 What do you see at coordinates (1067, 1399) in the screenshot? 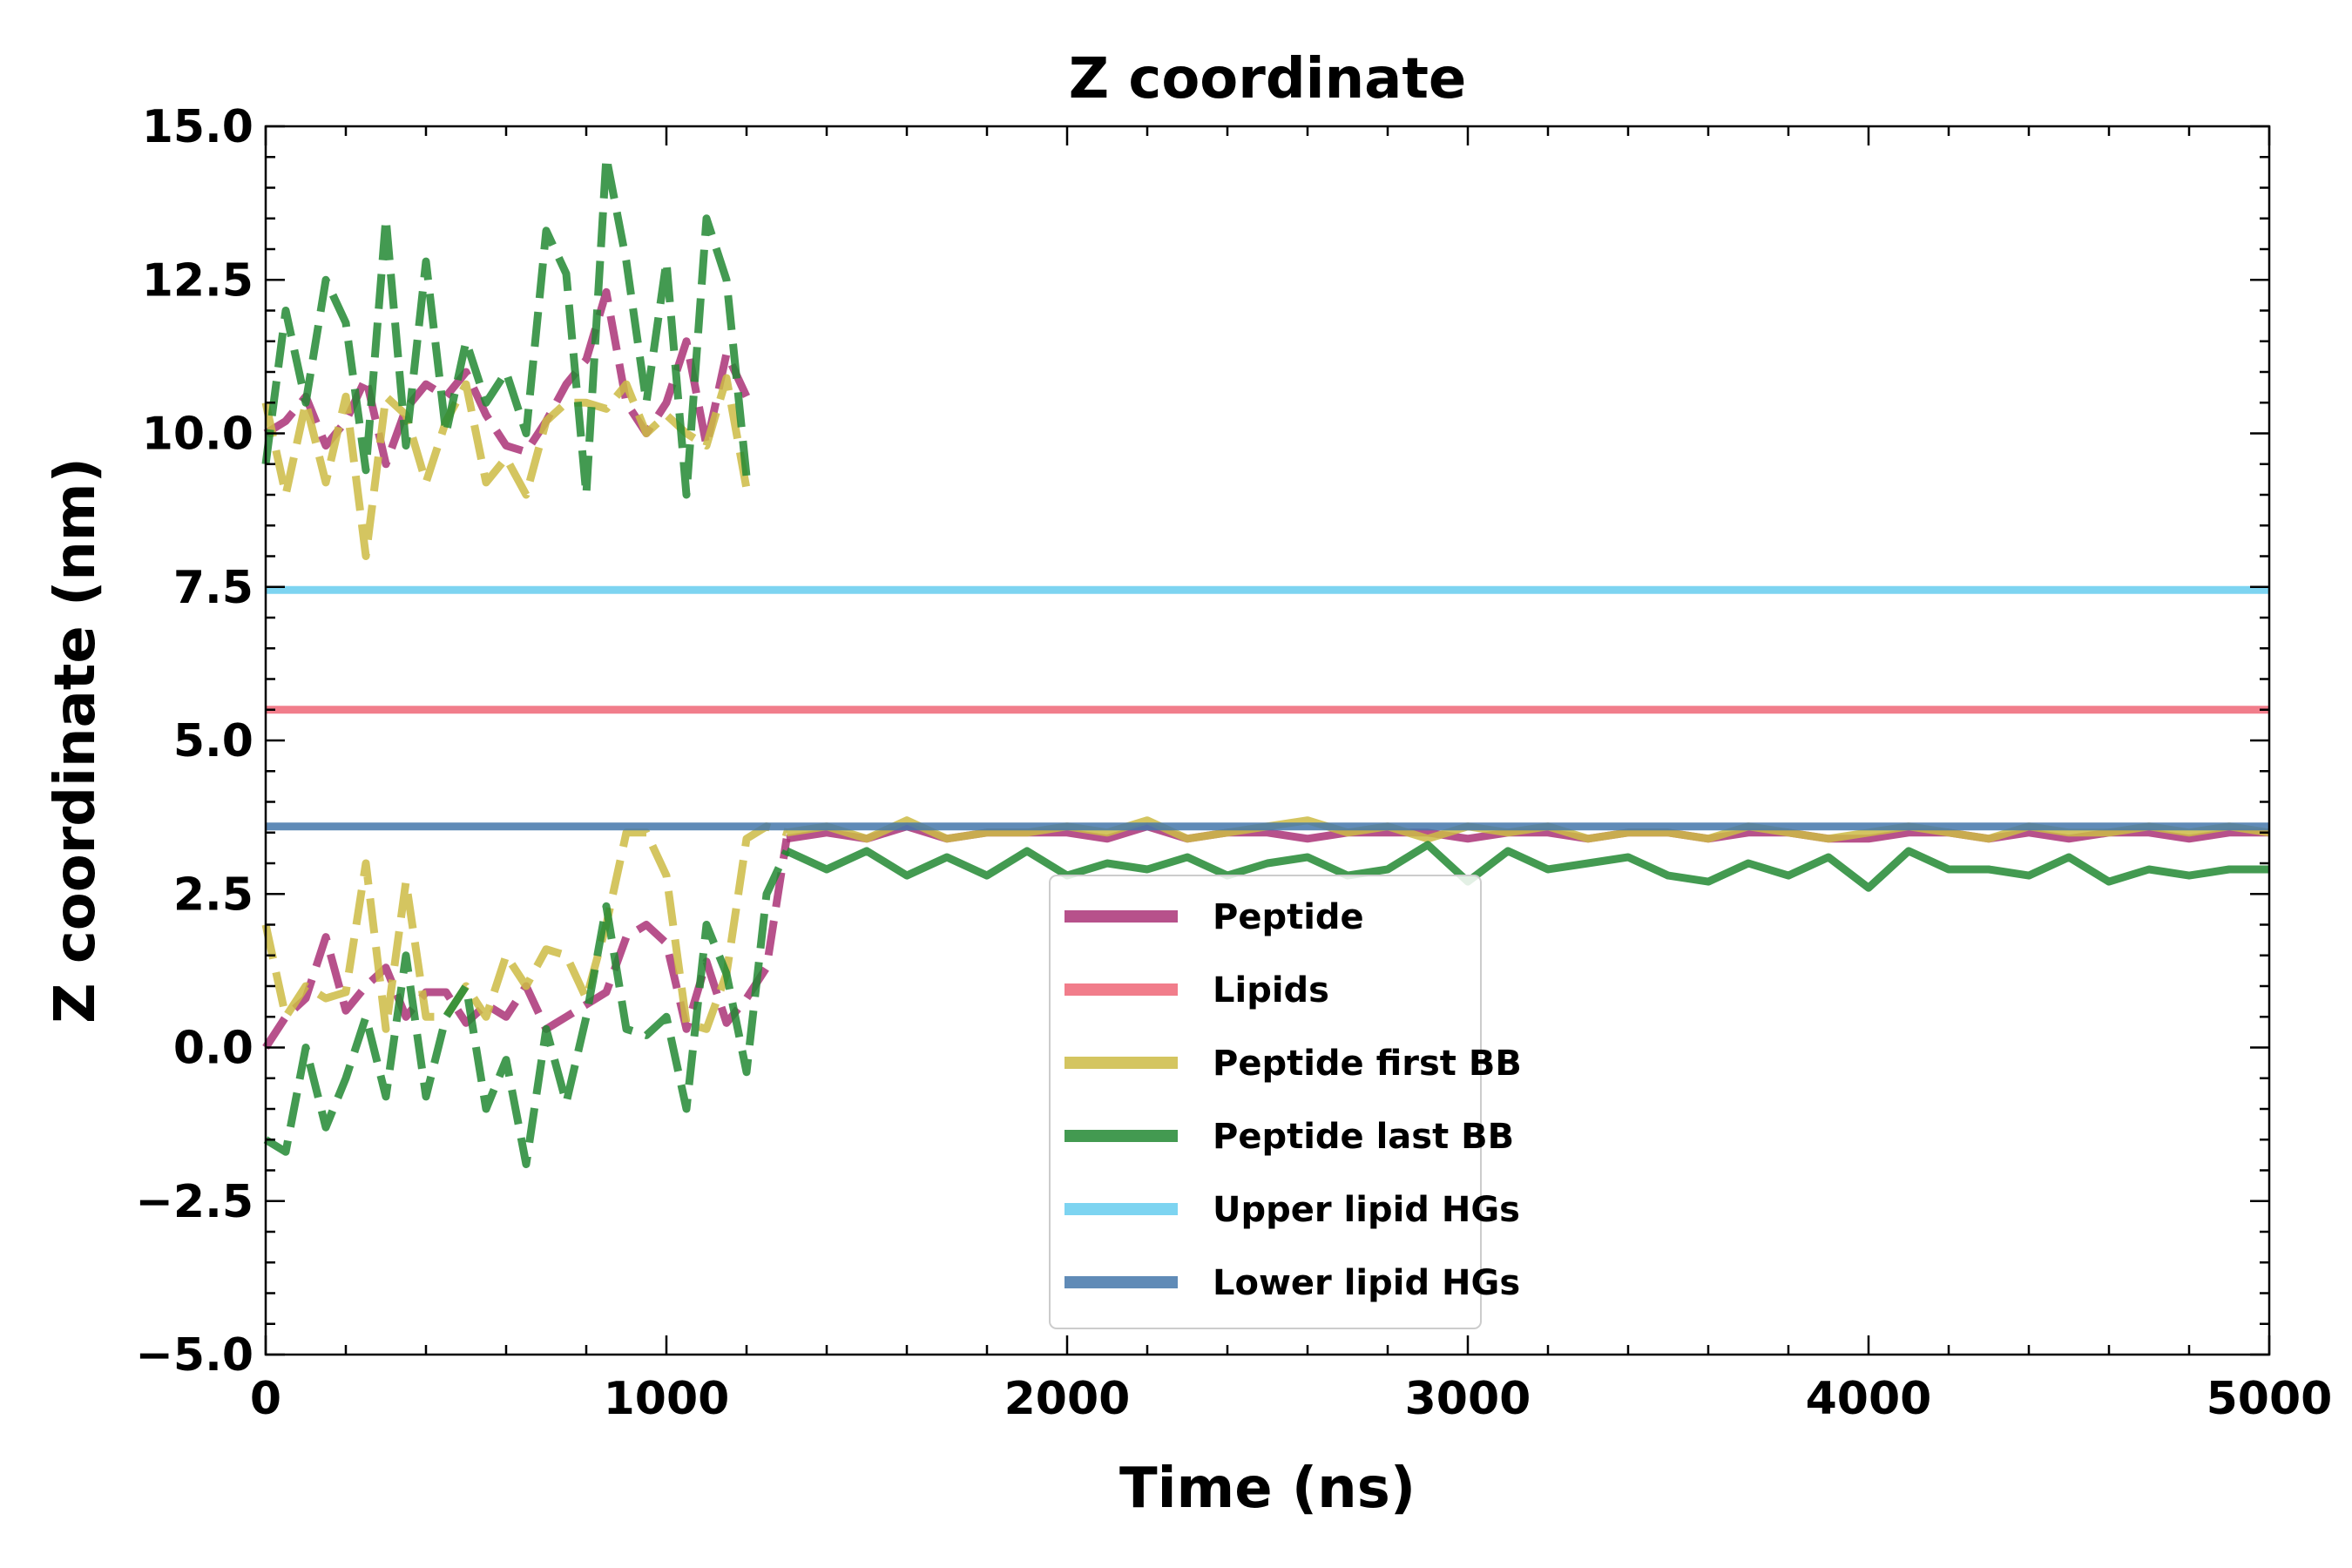
I see `x-tick-label: 2000` at bounding box center [1067, 1399].